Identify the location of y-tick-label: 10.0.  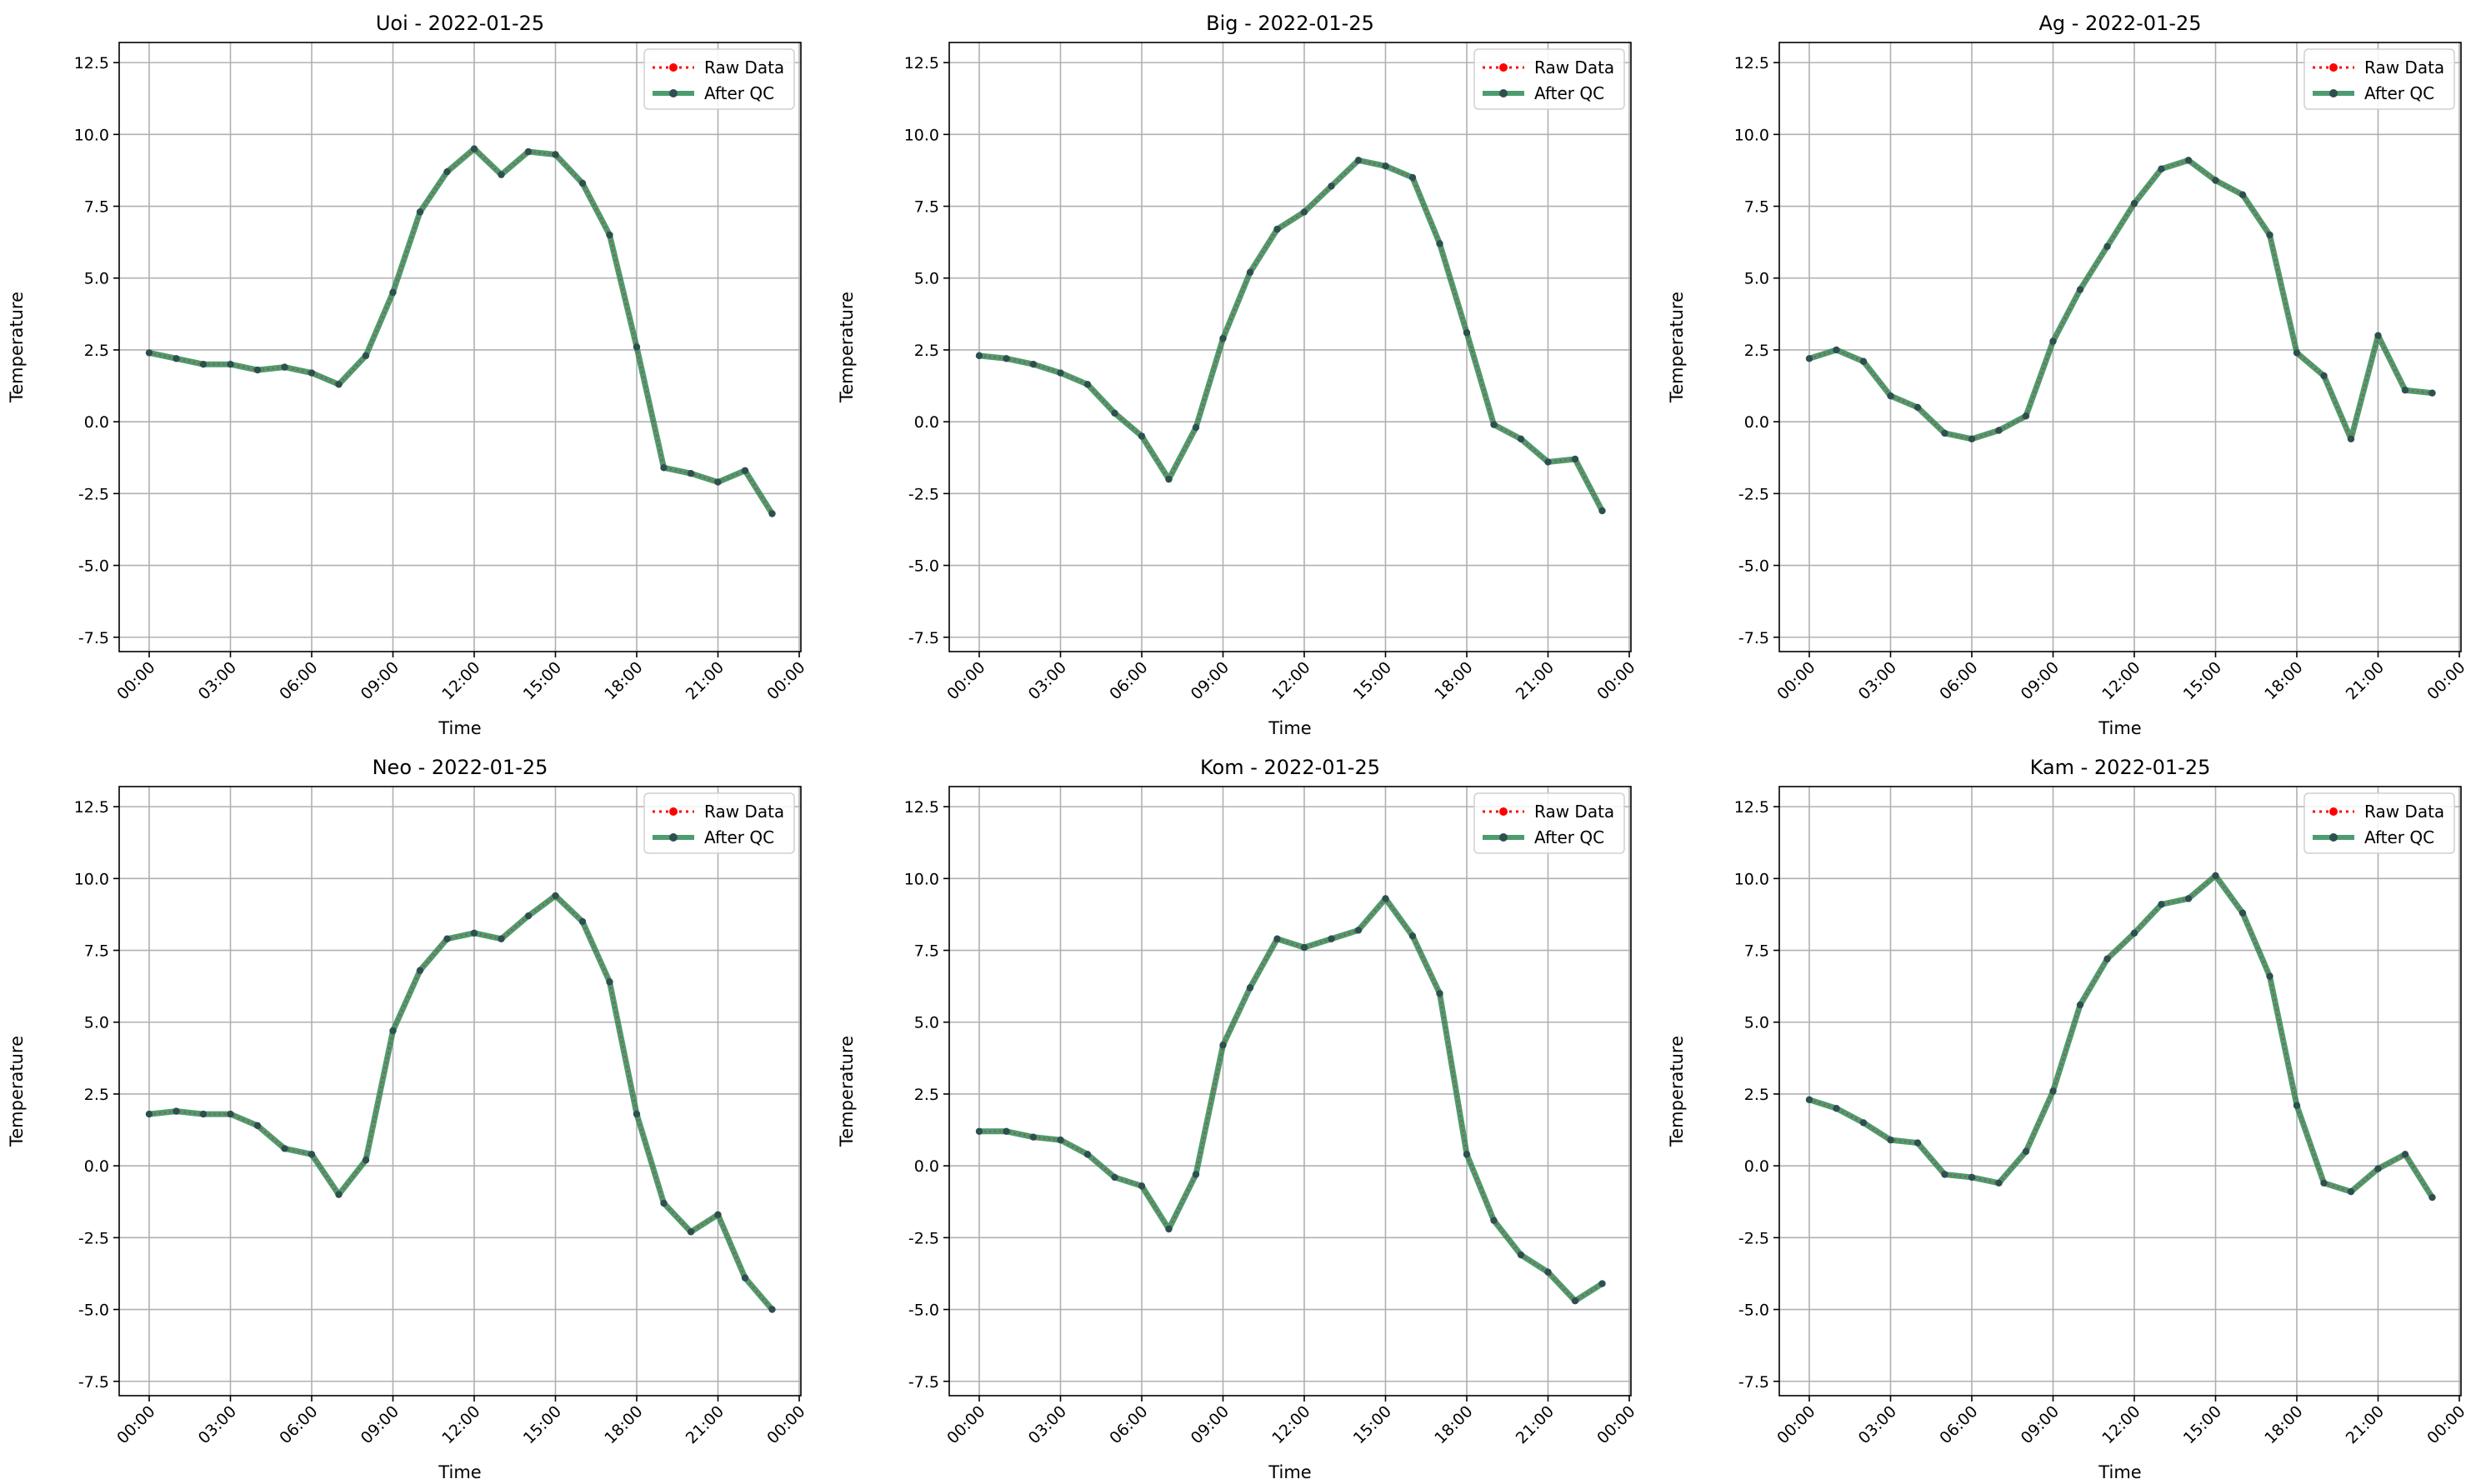
(91, 135).